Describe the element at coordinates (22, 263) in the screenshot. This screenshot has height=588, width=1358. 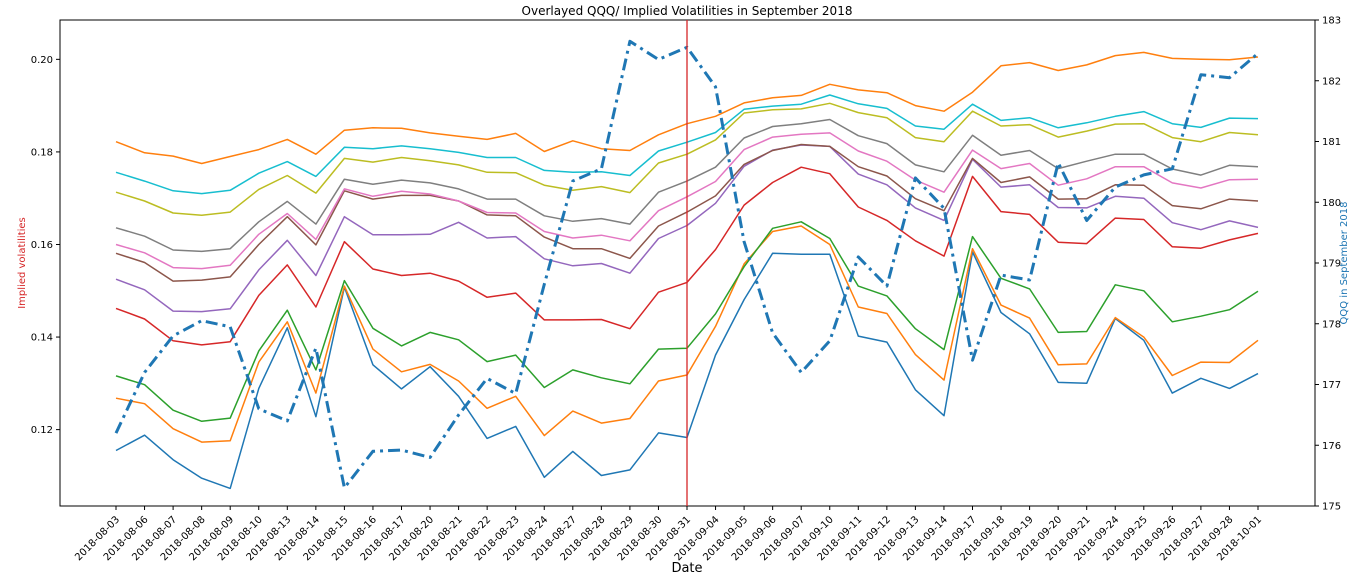
I see `y-axis-label-left: Implied volatilities` at that location.